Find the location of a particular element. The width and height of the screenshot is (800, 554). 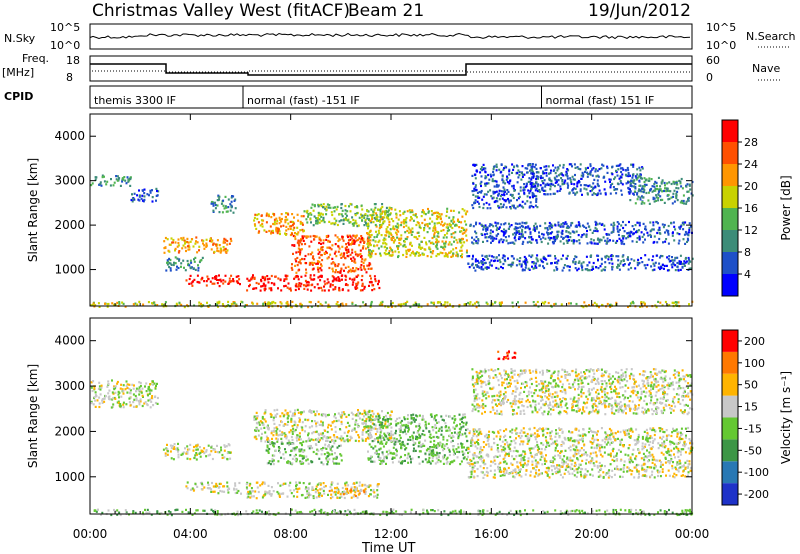

nsearch-label: N.Search is located at coordinates (771, 36).